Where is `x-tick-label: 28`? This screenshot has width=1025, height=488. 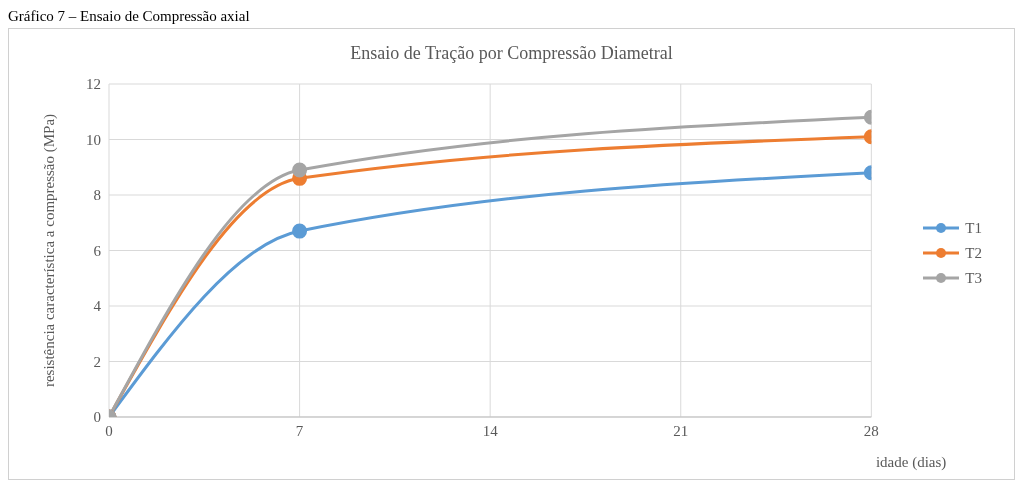 x-tick-label: 28 is located at coordinates (871, 430).